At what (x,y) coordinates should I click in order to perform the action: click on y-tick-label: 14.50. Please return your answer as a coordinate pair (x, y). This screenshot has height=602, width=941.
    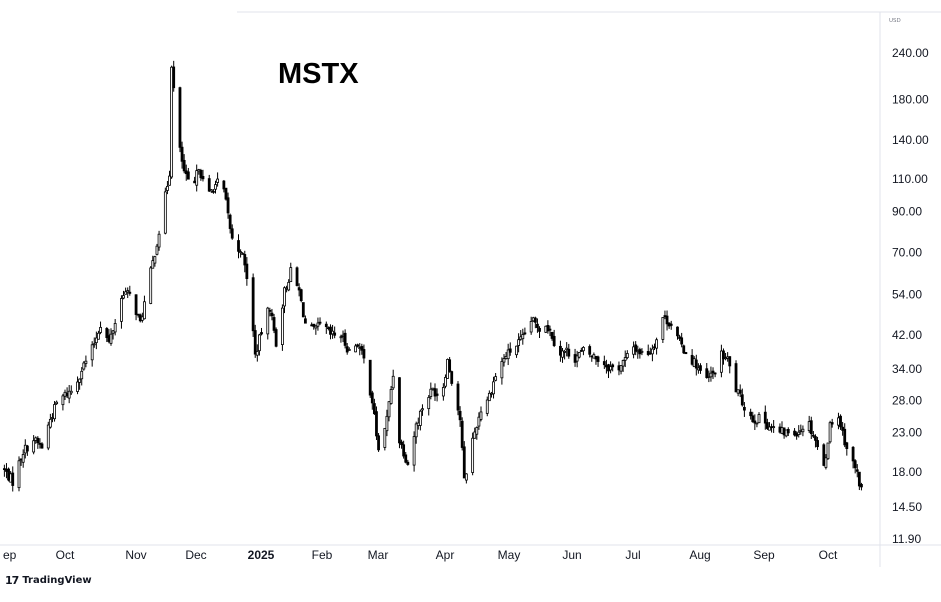
    Looking at the image, I should click on (907, 507).